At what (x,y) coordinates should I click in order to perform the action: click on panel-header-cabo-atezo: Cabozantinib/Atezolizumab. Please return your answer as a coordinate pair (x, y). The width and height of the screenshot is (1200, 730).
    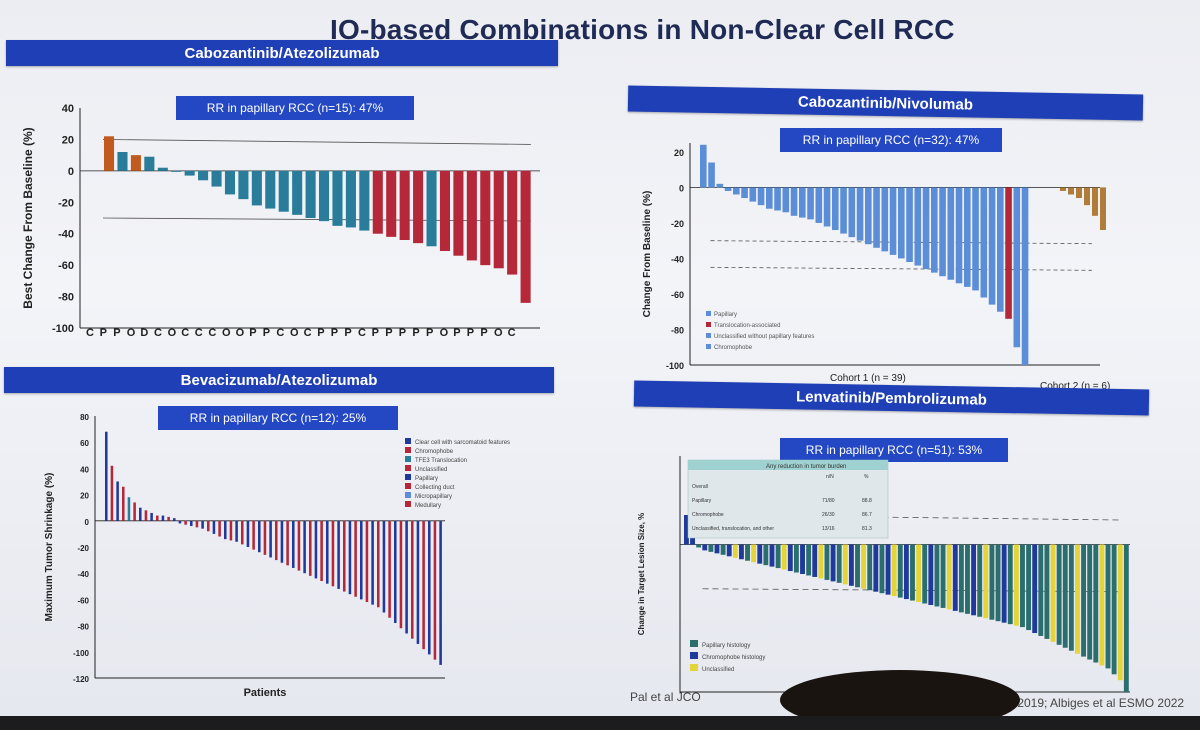
    Looking at the image, I should click on (282, 53).